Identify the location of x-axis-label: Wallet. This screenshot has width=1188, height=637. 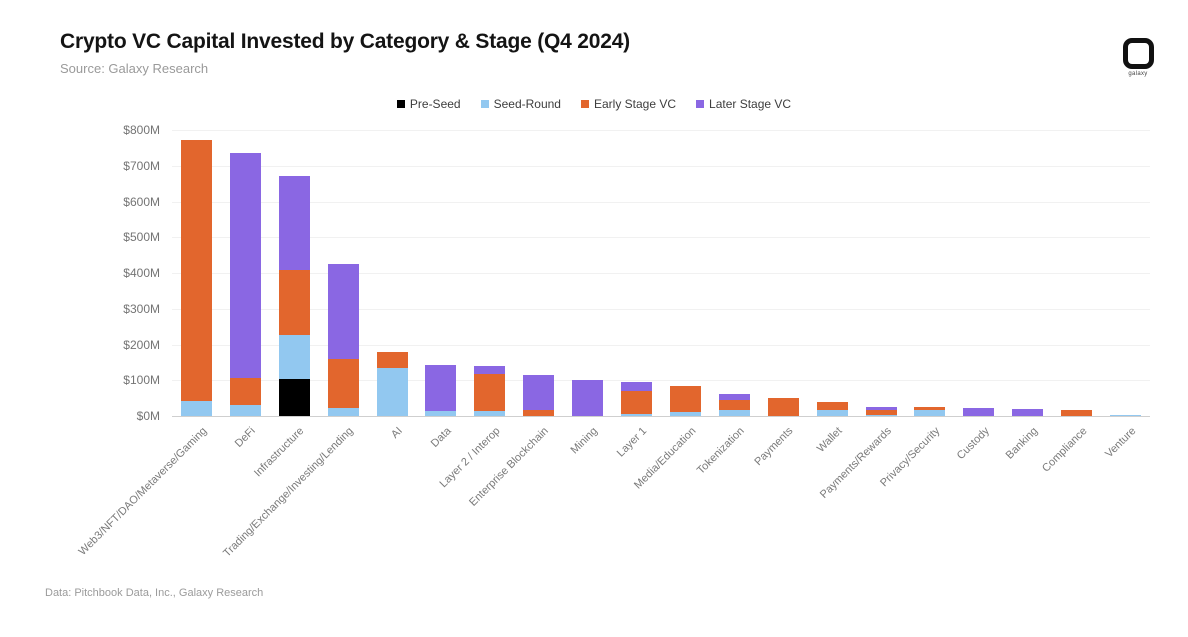
(829, 440).